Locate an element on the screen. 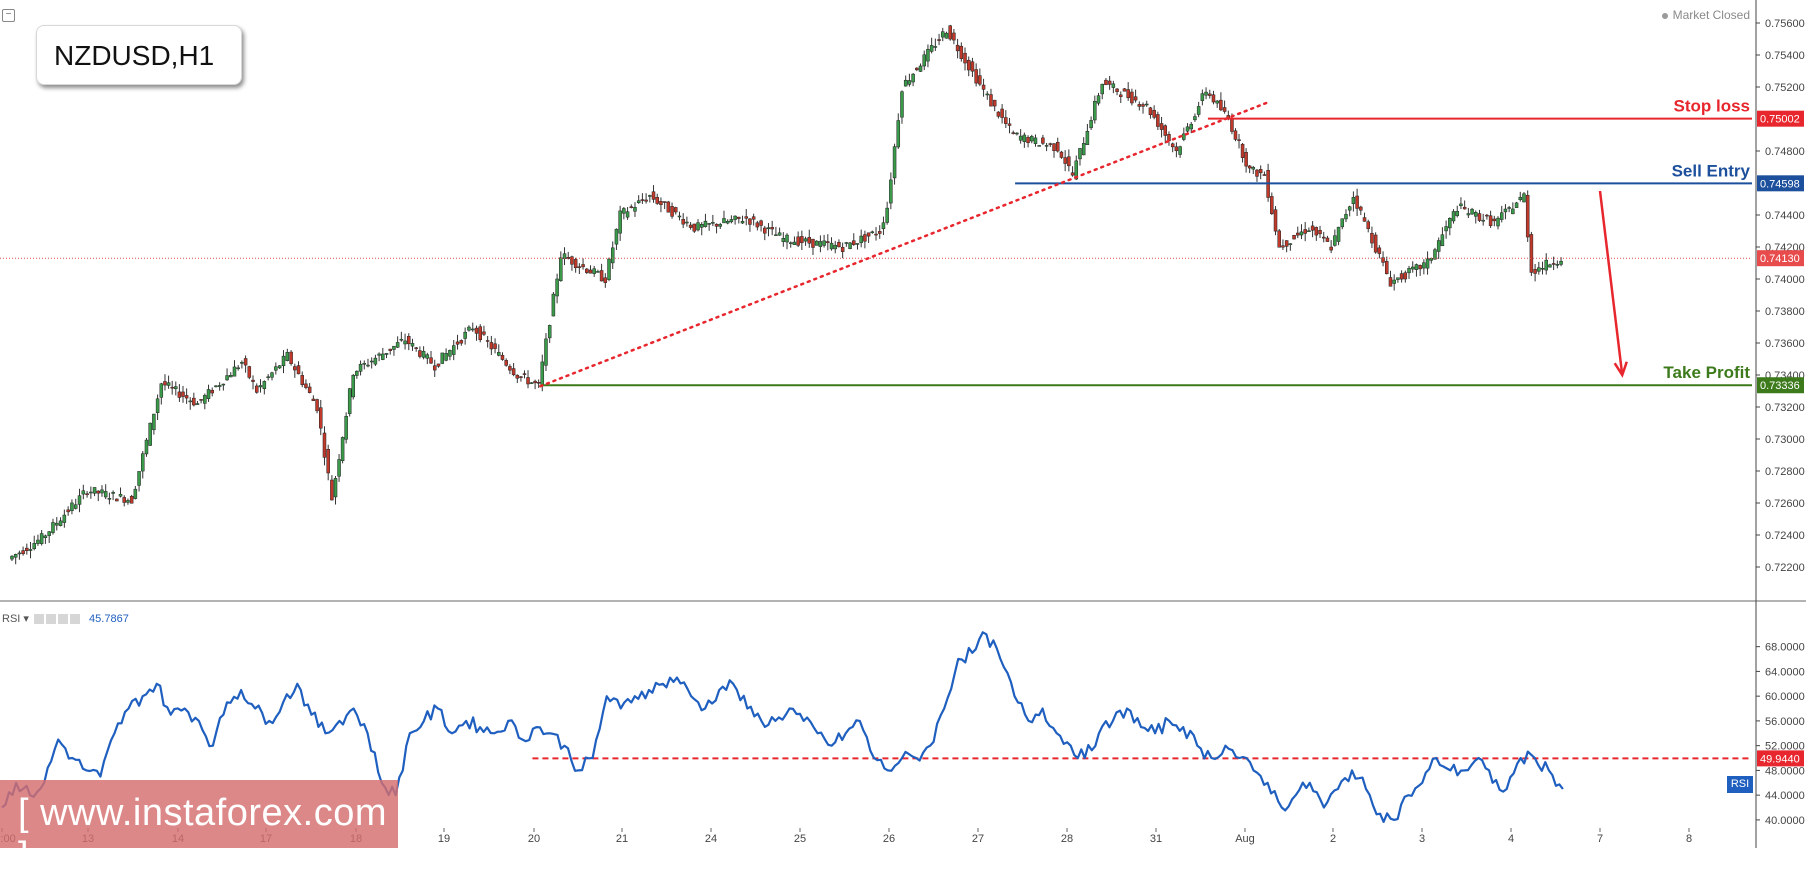 The image size is (1806, 878). add-icon is located at coordinates (62, 619).